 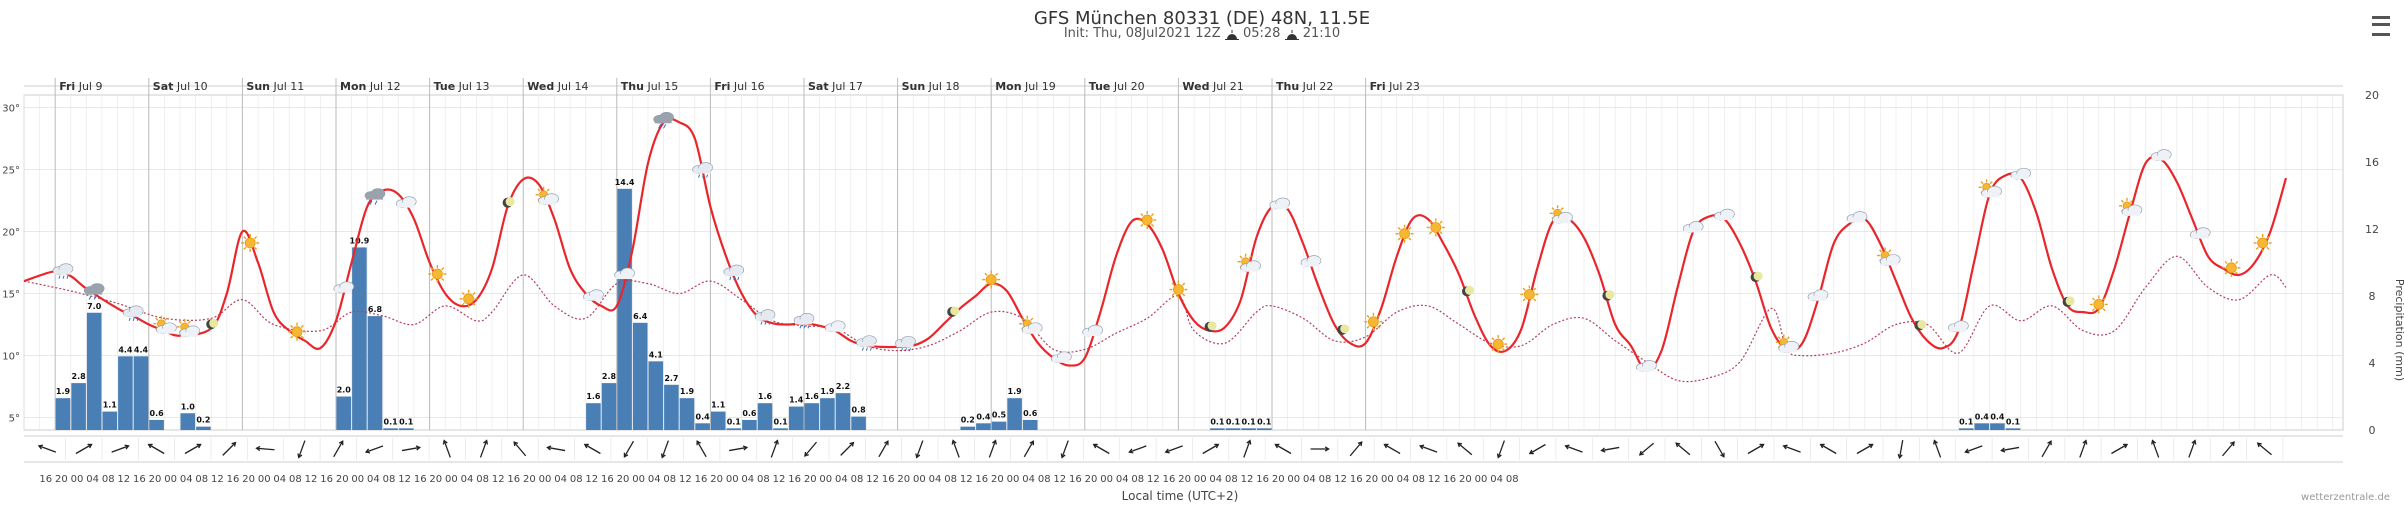 I want to click on wind-row, so click(x=1183, y=449).